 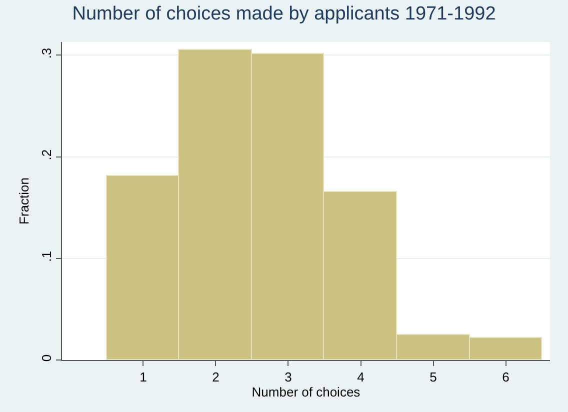 What do you see at coordinates (46, 154) in the screenshot?
I see `y-tick-label: .2` at bounding box center [46, 154].